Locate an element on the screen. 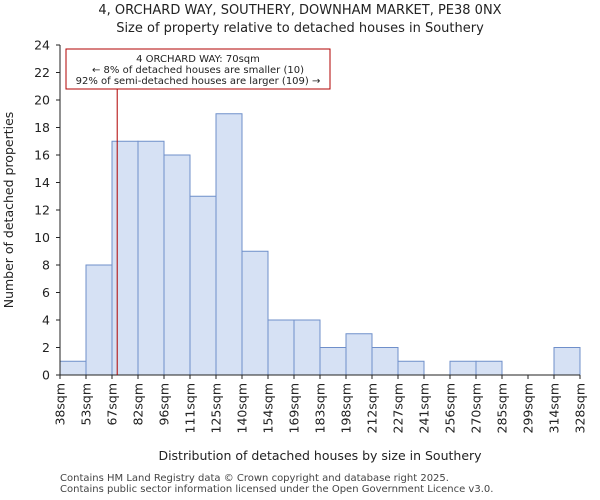 The height and width of the screenshot is (500, 600). bar-154sqm is located at coordinates (281, 347).